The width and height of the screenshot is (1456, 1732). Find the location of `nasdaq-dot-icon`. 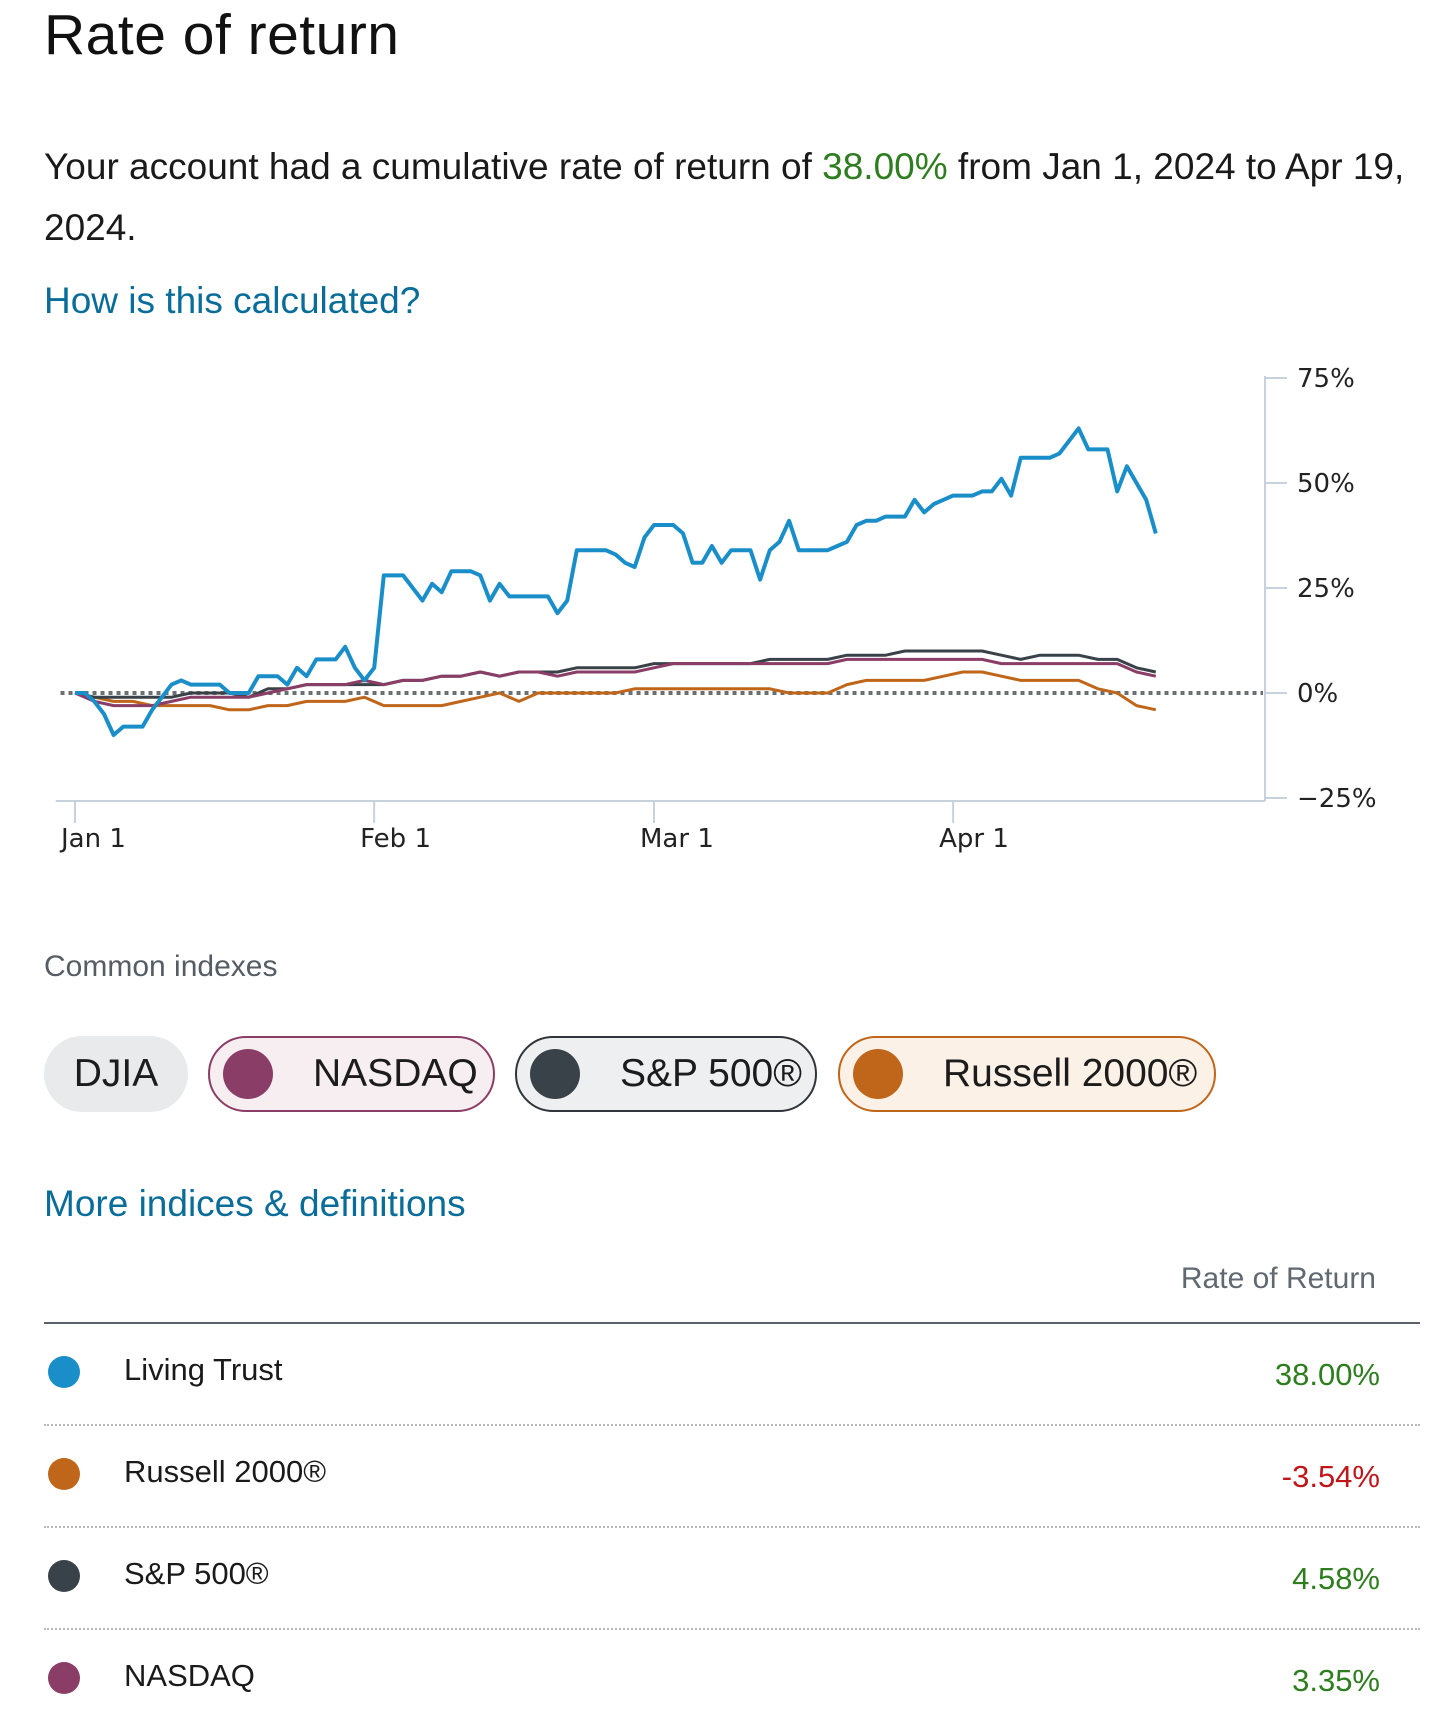

nasdaq-dot-icon is located at coordinates (64, 1678).